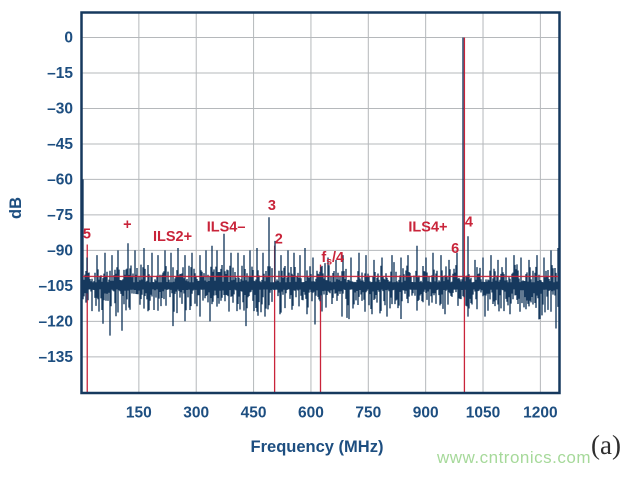 The width and height of the screenshot is (635, 480). Describe the element at coordinates (68, 38) in the screenshot. I see `y-tick-label: 0` at that location.